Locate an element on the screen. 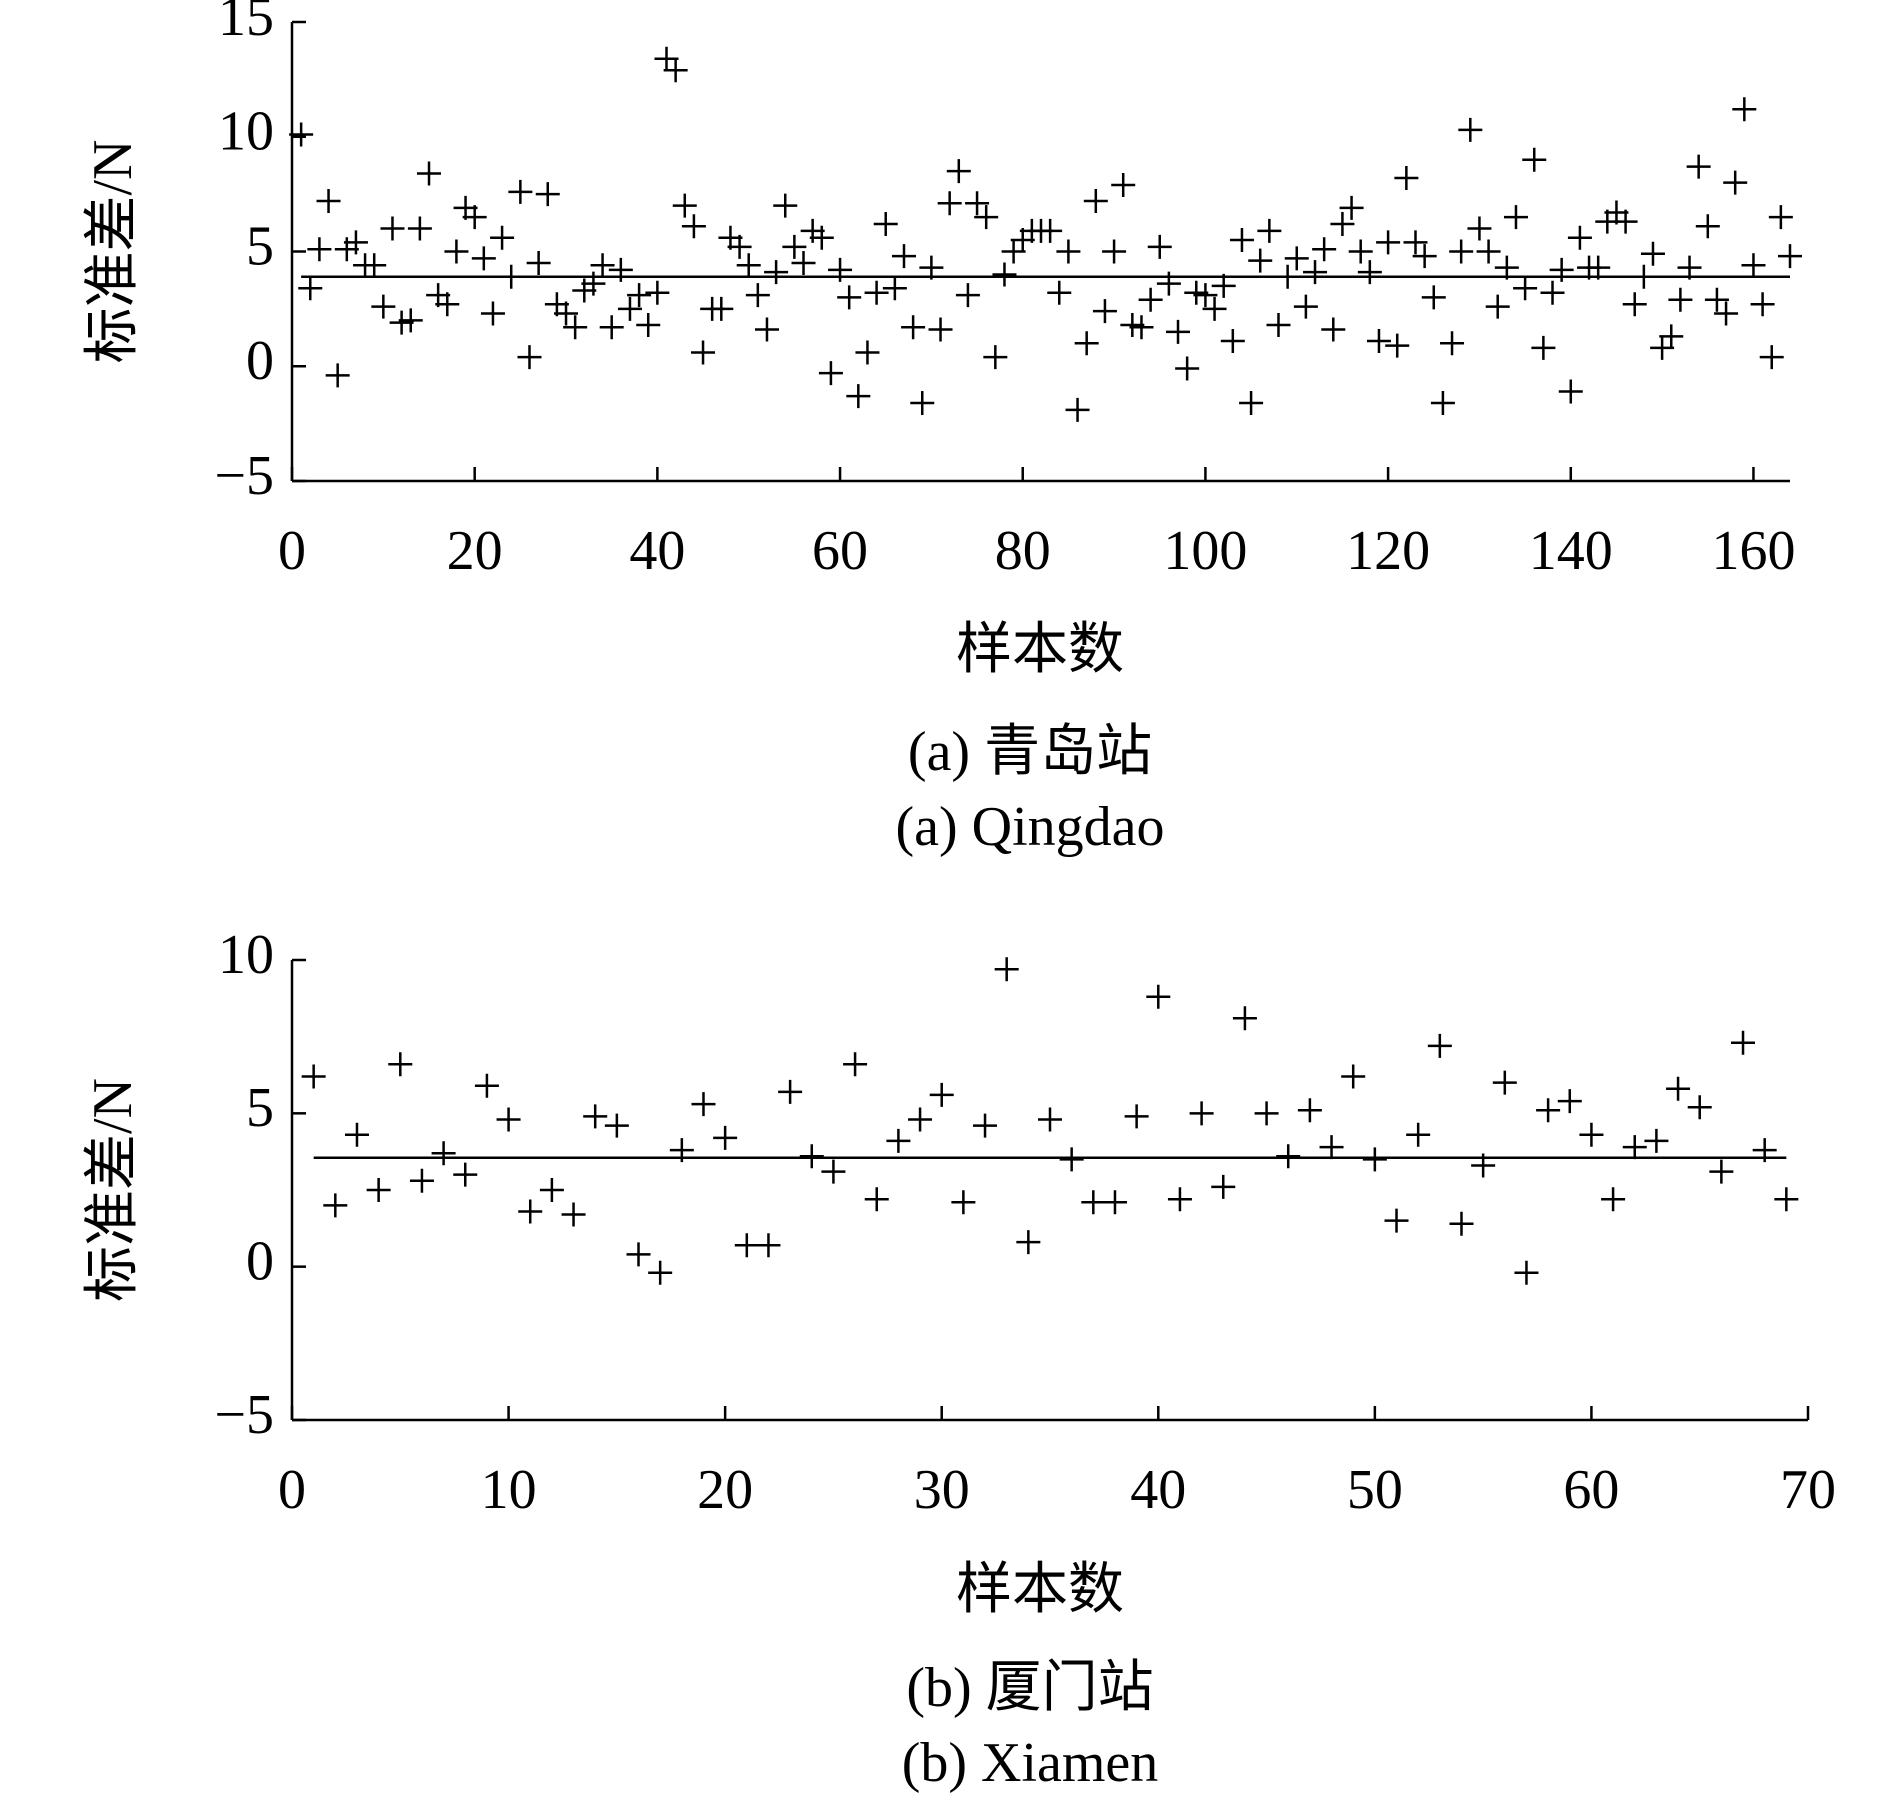 The width and height of the screenshot is (1890, 1800). caption: (b) 厦门站 is located at coordinates (1029, 1688).